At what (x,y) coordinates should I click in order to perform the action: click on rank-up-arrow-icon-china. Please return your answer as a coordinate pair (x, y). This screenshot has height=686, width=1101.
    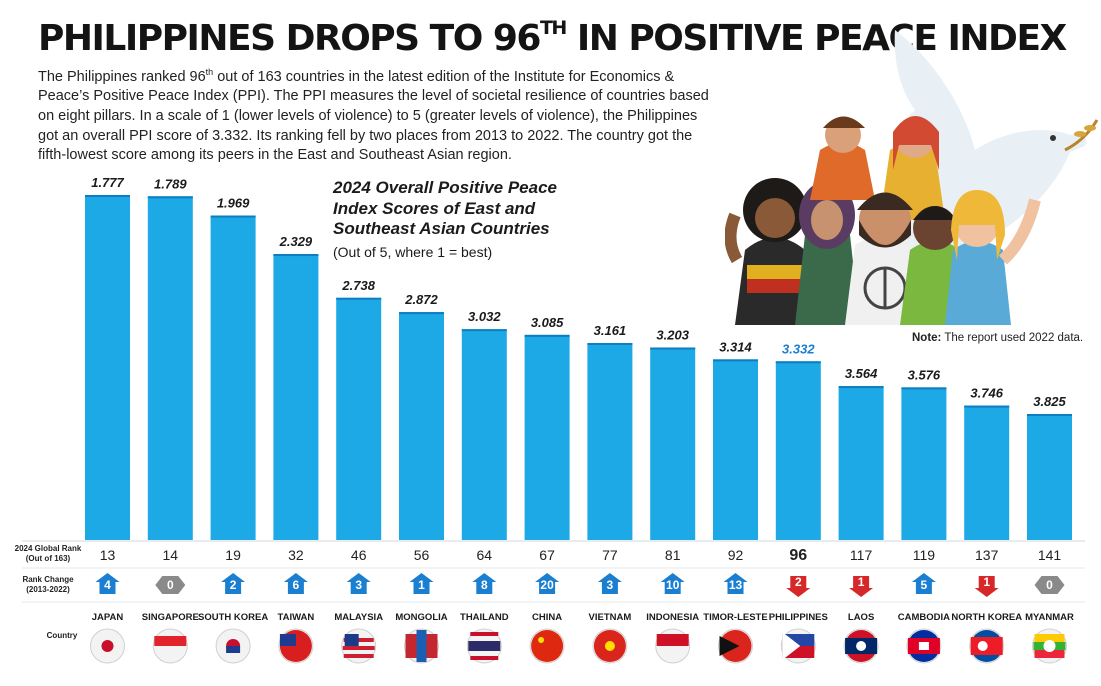
    Looking at the image, I should click on (547, 583).